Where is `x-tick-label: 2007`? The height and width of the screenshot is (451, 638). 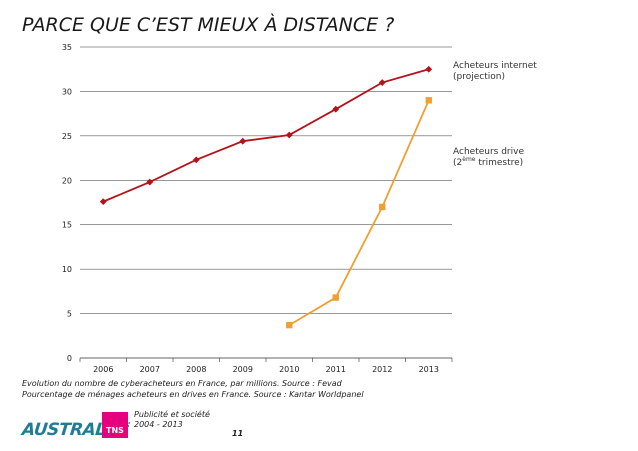 x-tick-label: 2007 is located at coordinates (150, 369).